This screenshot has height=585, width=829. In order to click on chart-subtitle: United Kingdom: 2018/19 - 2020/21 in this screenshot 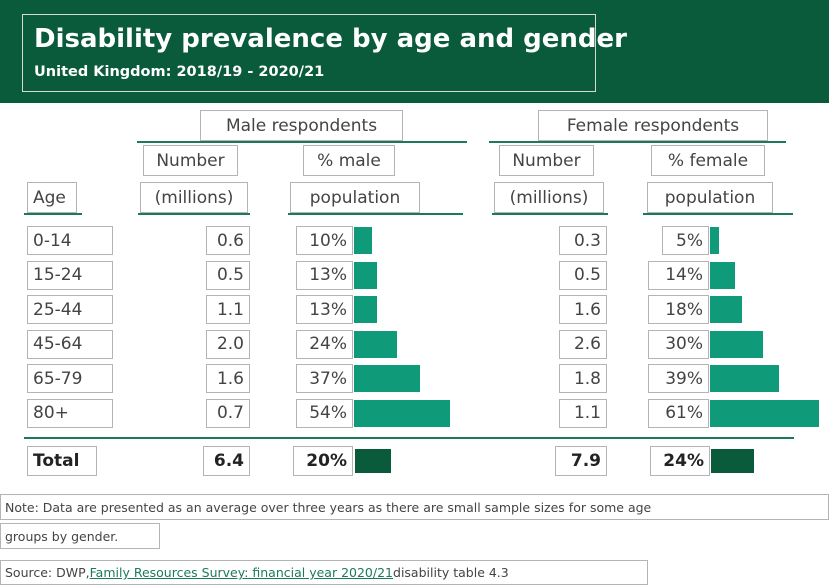, I will do `click(179, 72)`.